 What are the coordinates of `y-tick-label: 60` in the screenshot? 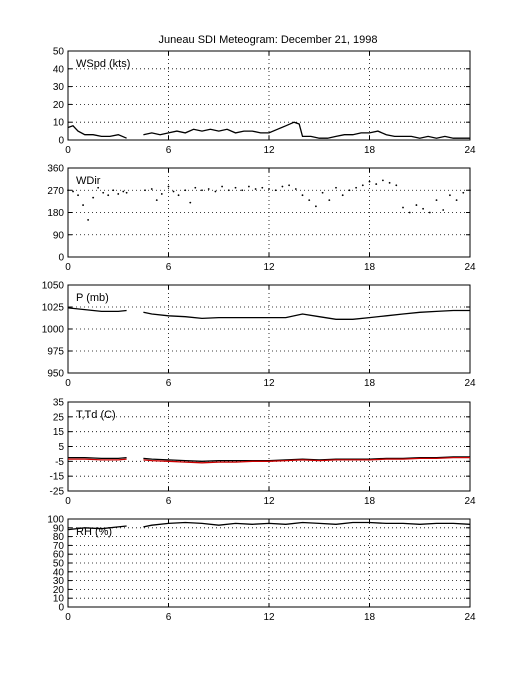 It's located at (59, 555).